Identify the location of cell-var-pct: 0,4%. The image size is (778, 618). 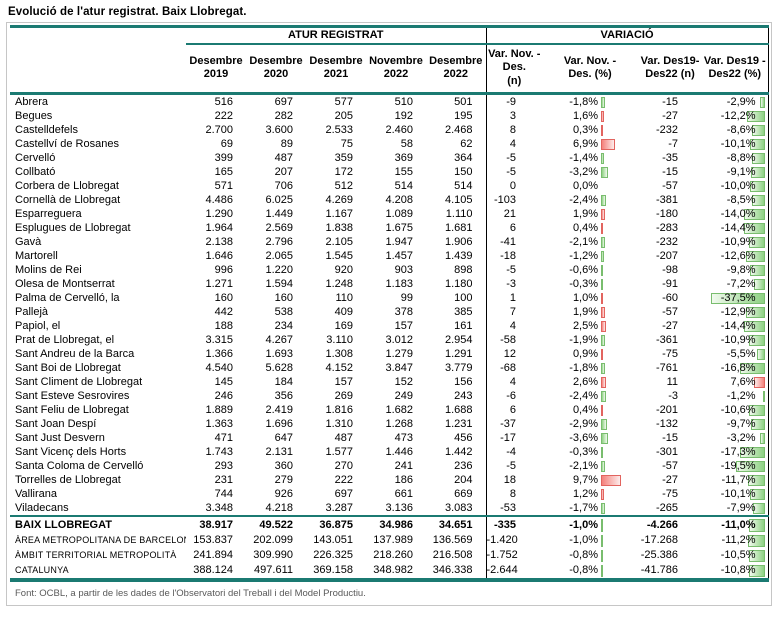
(590, 410).